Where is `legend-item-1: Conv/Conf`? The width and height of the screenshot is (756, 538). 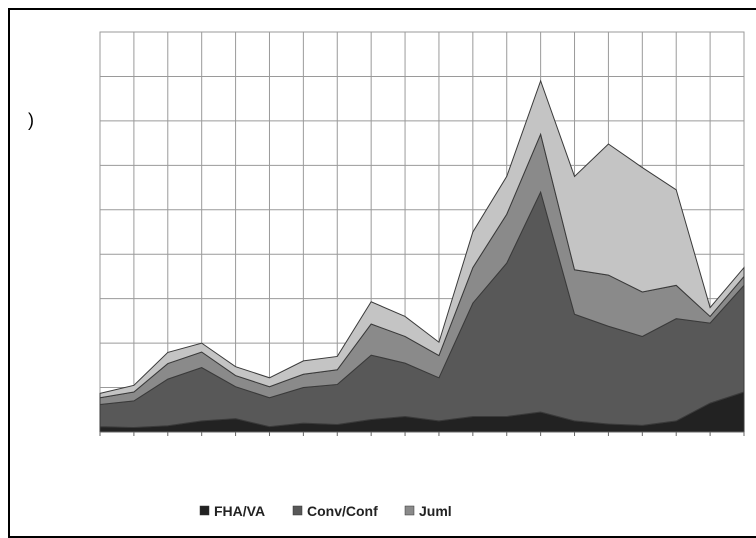 legend-item-1: Conv/Conf is located at coordinates (335, 511).